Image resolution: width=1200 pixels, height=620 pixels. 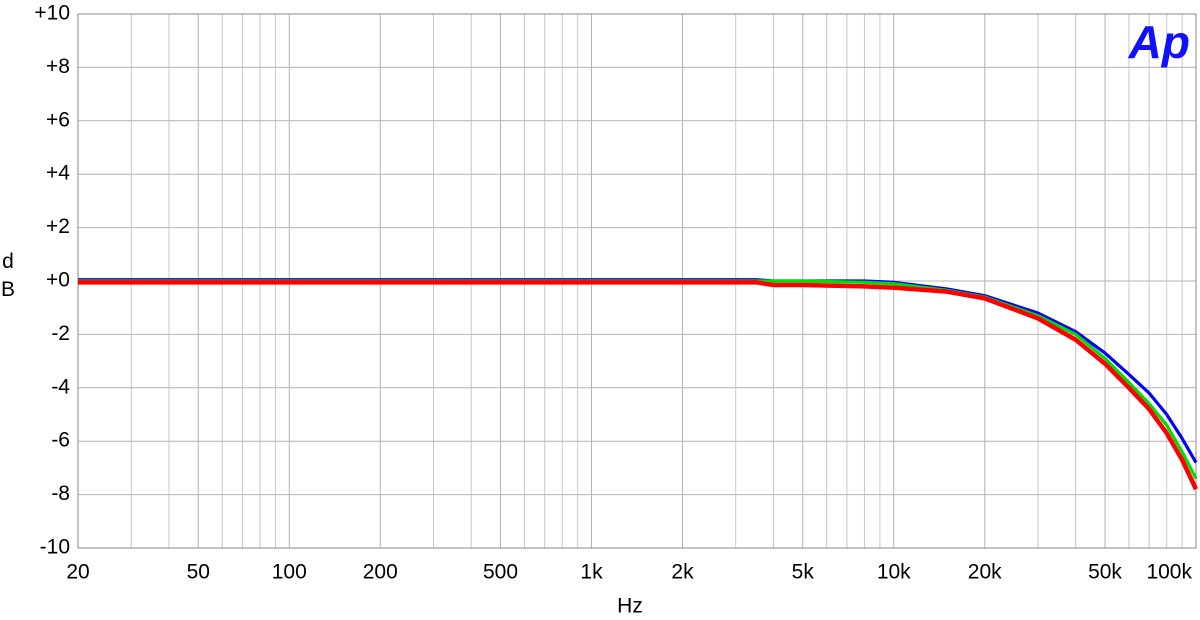 What do you see at coordinates (7, 275) in the screenshot?
I see `y-axis-label: dB` at bounding box center [7, 275].